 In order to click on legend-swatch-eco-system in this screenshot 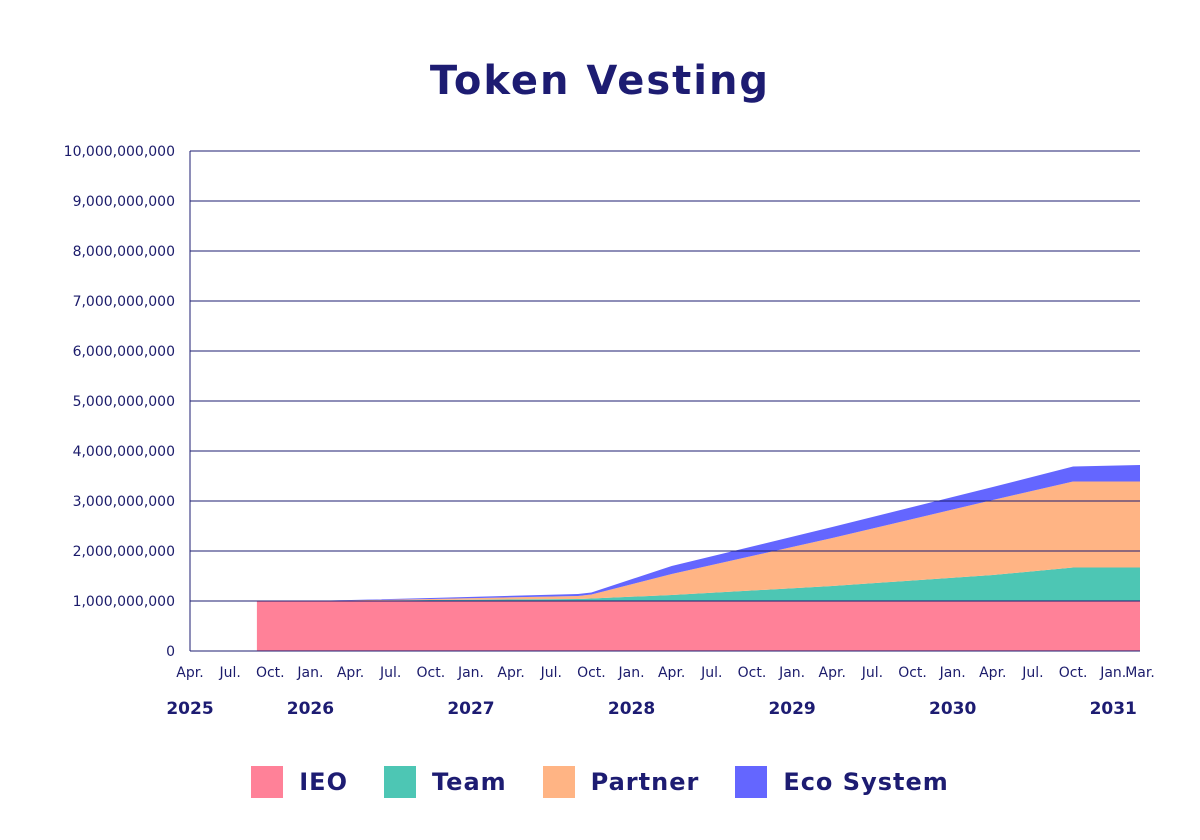, I will do `click(751, 782)`.